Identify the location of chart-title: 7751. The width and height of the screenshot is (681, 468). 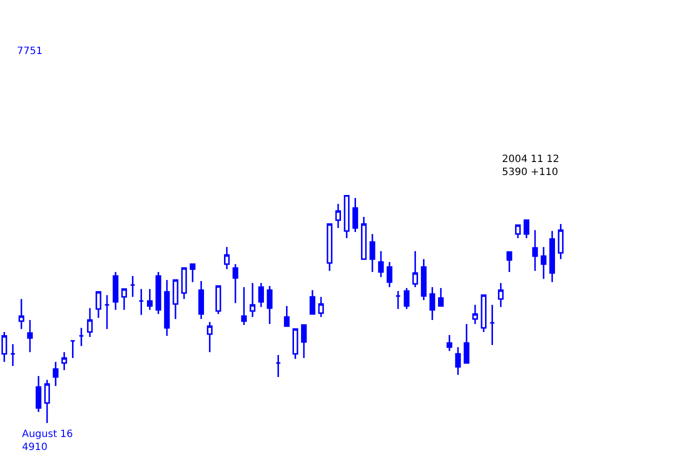
(29, 51).